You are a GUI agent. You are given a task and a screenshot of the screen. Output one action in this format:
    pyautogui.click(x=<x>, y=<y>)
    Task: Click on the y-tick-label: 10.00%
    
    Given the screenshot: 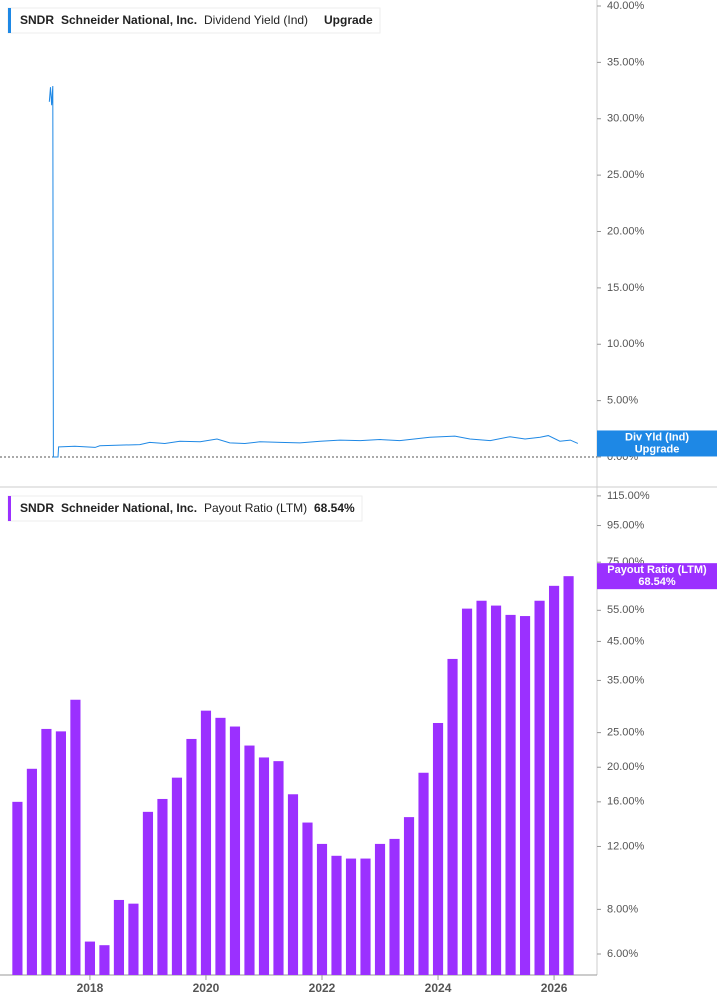 What is the action you would take?
    pyautogui.click(x=626, y=344)
    